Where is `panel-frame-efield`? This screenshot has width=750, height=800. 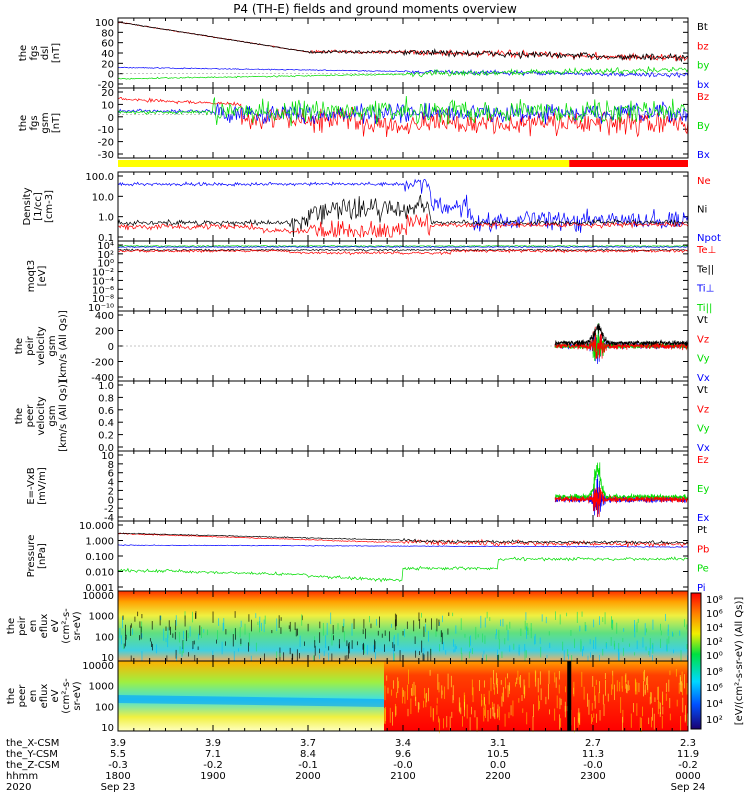
panel-frame-efield is located at coordinates (403, 486).